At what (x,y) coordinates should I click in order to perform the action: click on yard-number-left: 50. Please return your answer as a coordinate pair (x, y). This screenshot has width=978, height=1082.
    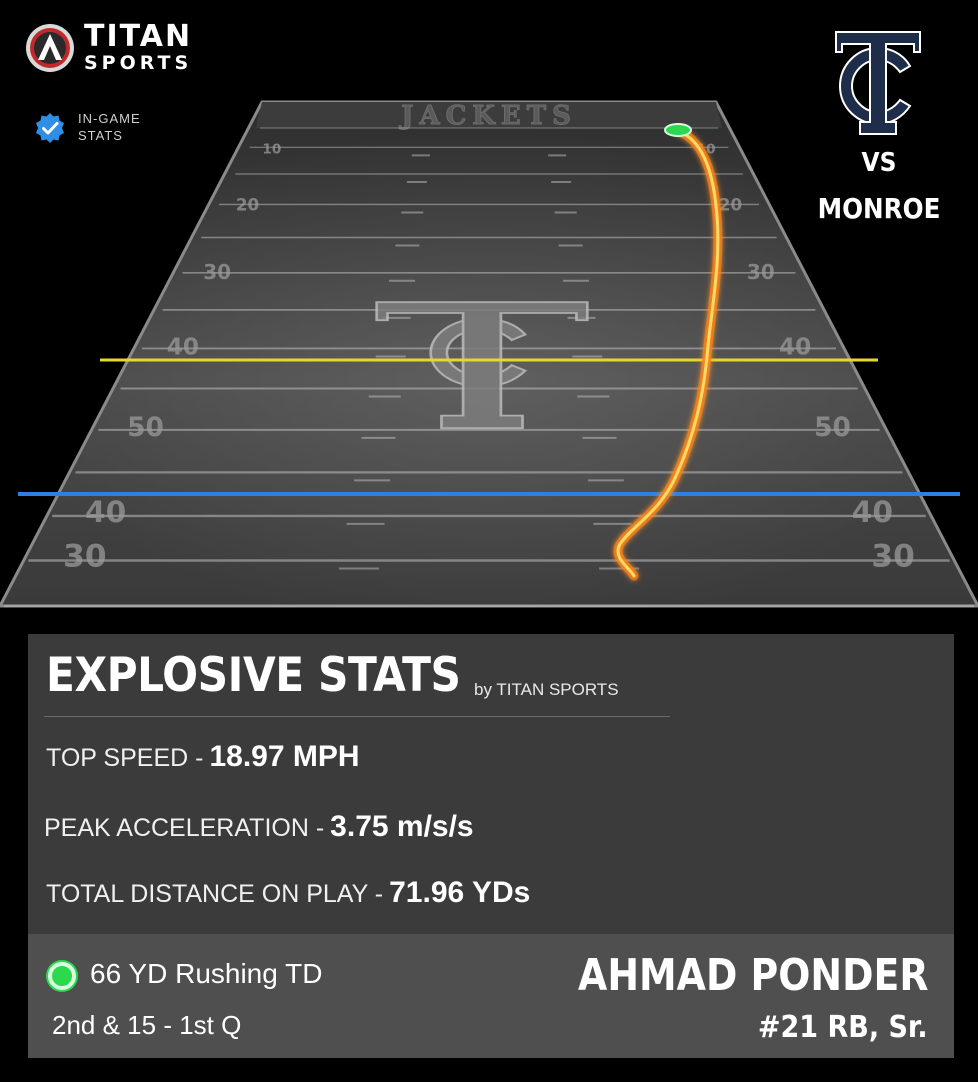
    Looking at the image, I should click on (145, 427).